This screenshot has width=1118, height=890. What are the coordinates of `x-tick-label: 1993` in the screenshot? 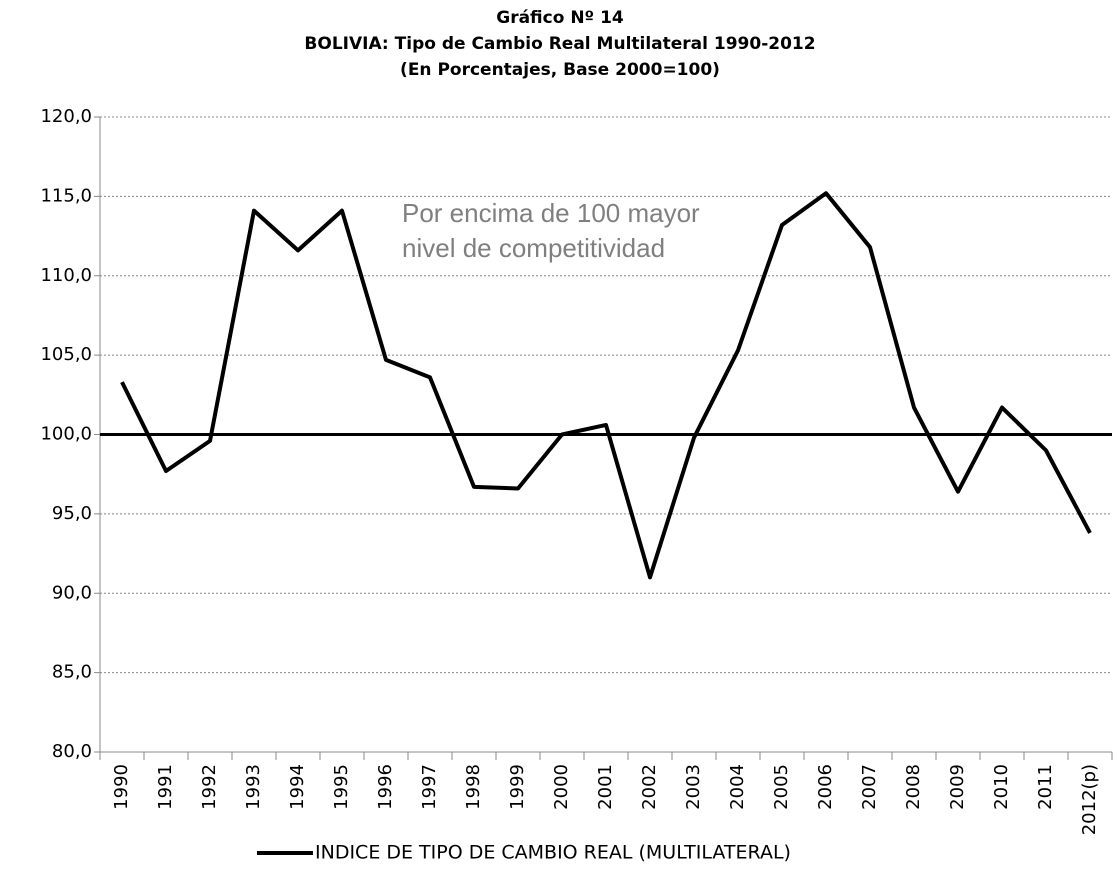 It's located at (253, 787).